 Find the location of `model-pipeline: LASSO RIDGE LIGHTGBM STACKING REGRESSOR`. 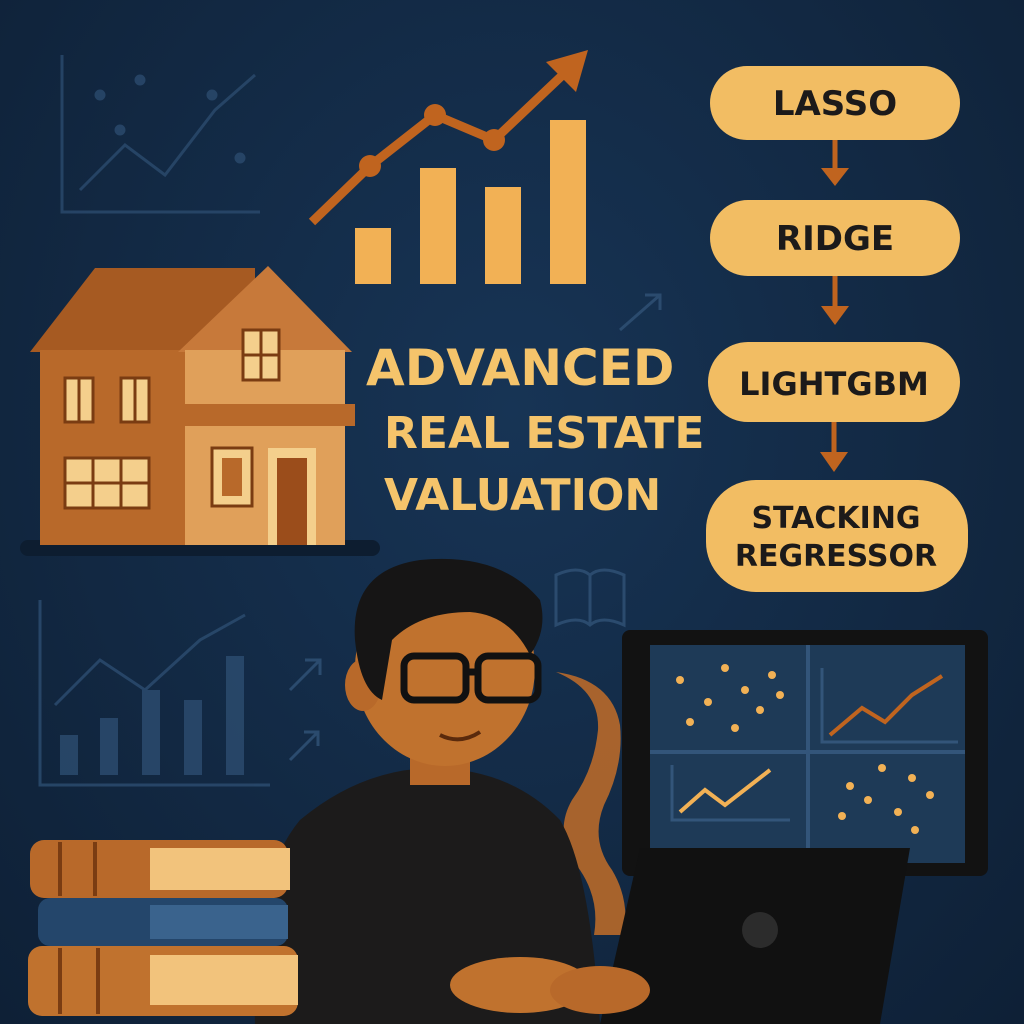

model-pipeline: LASSO RIDGE LIGHTGBM STACKING REGRESSOR is located at coordinates (837, 329).